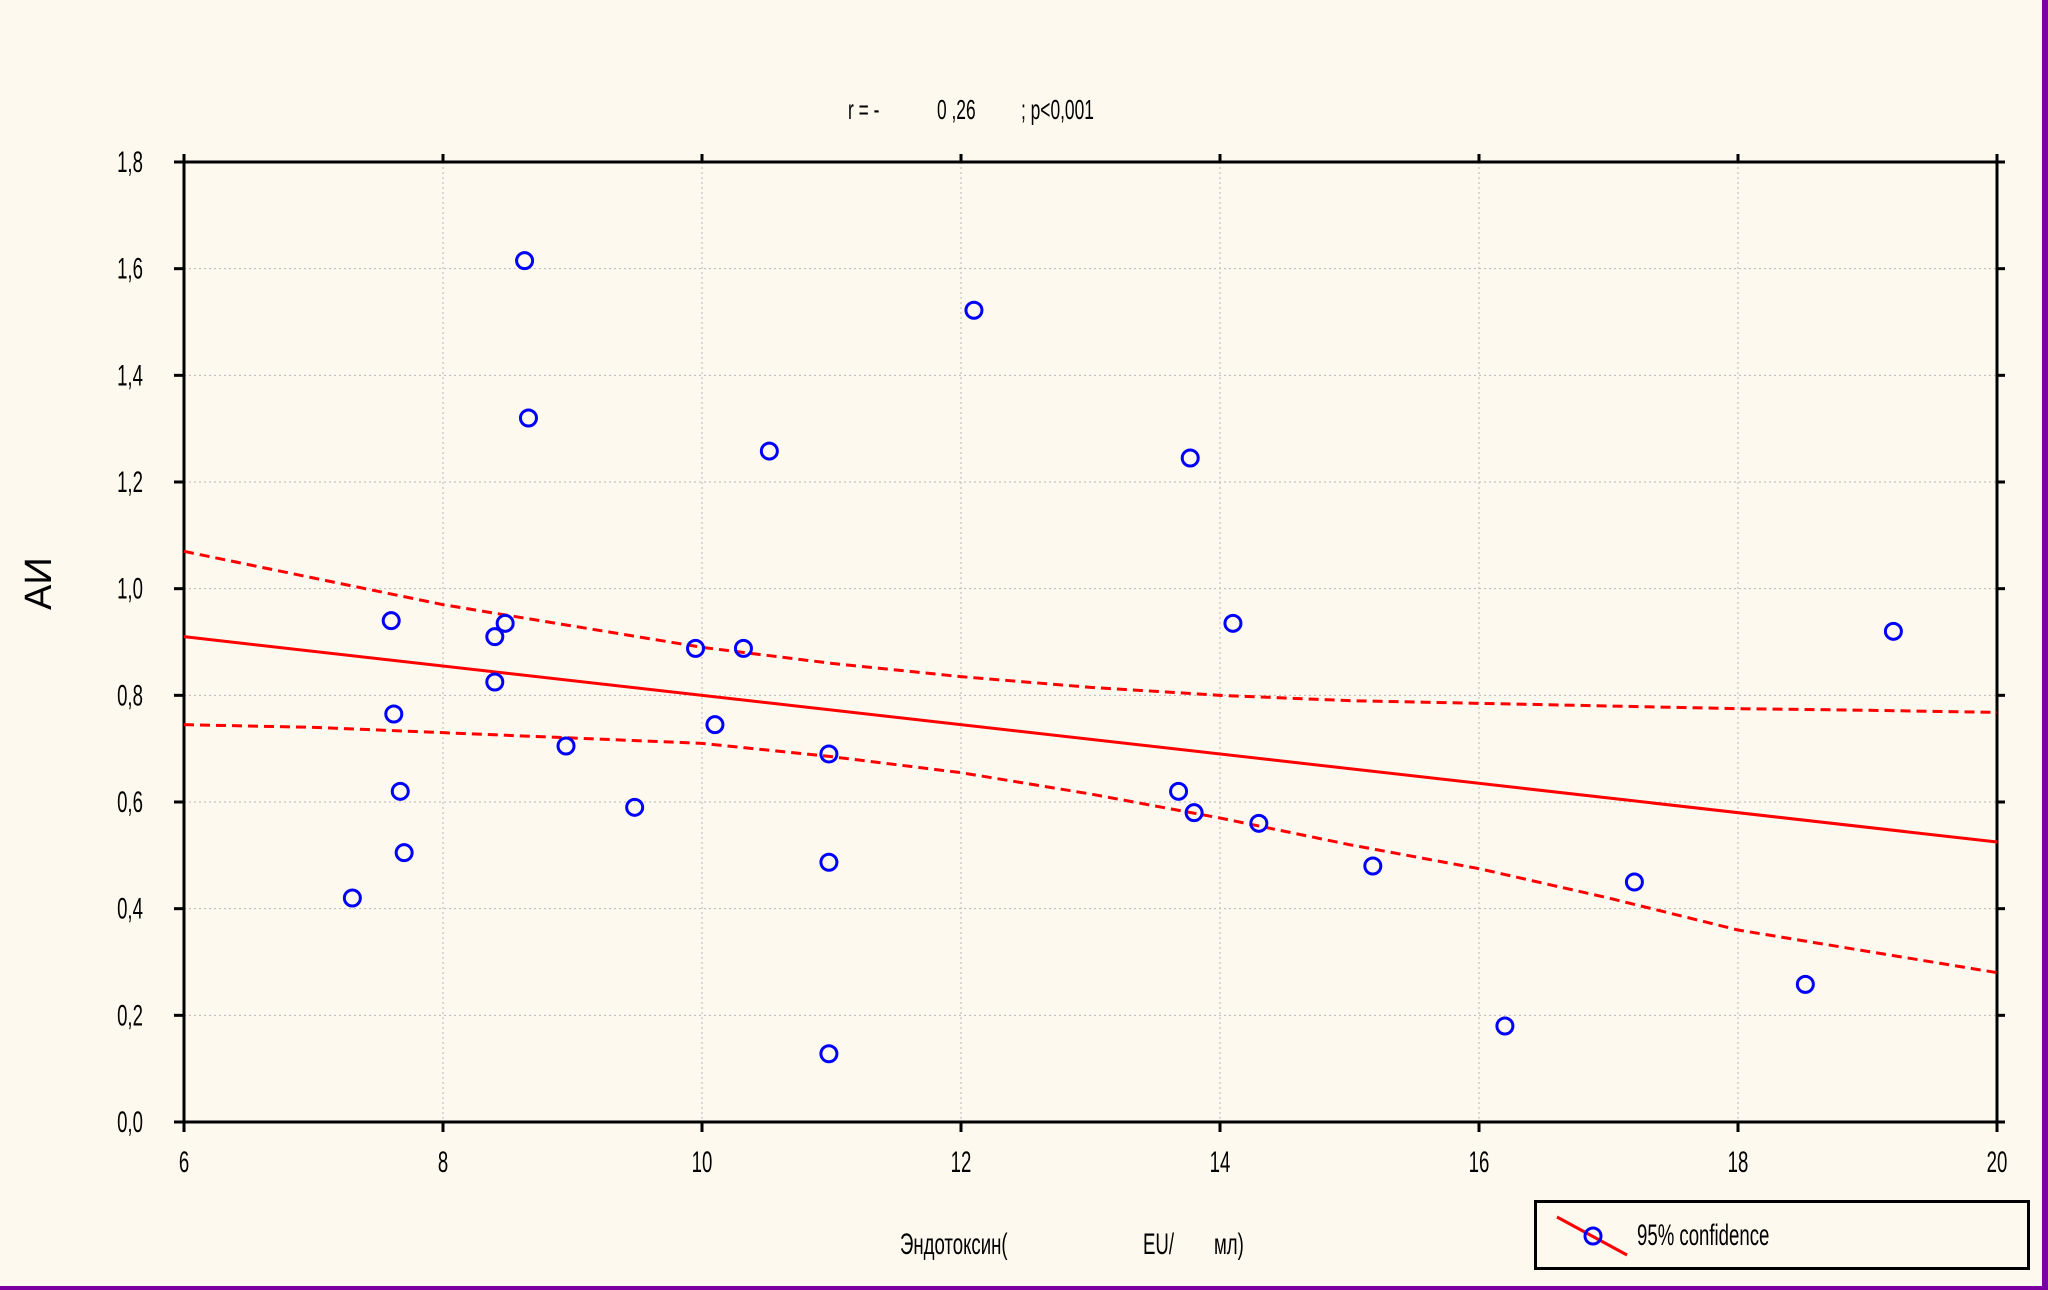 The width and height of the screenshot is (2048, 1290). Describe the element at coordinates (1024, 1288) in the screenshot. I see `frame-border-bottom` at that location.